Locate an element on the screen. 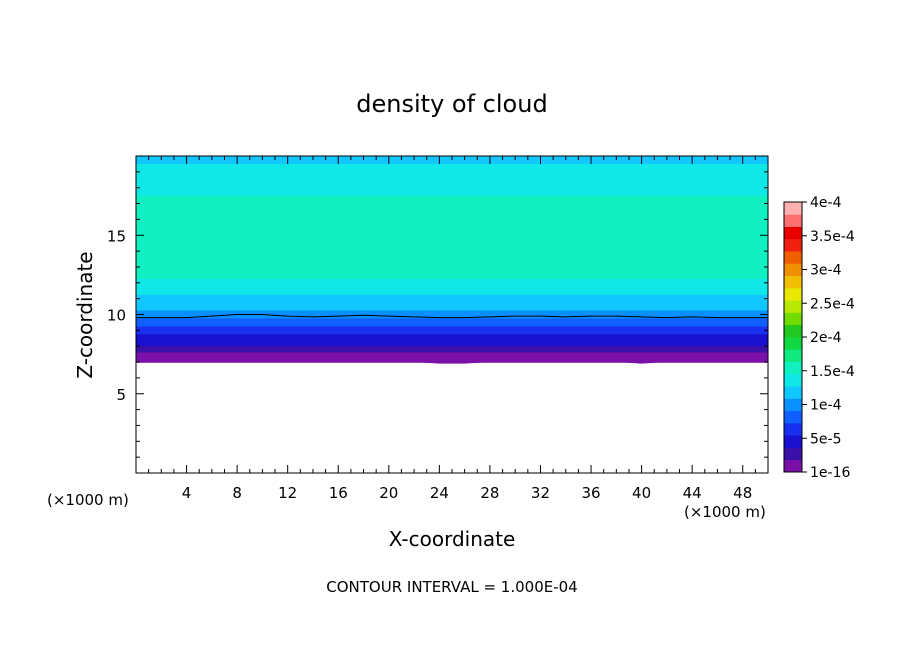 This screenshot has height=654, width=904. contour-interval-annotation: CONTOUR INTERVAL = 1.000E-04 is located at coordinates (451, 587).